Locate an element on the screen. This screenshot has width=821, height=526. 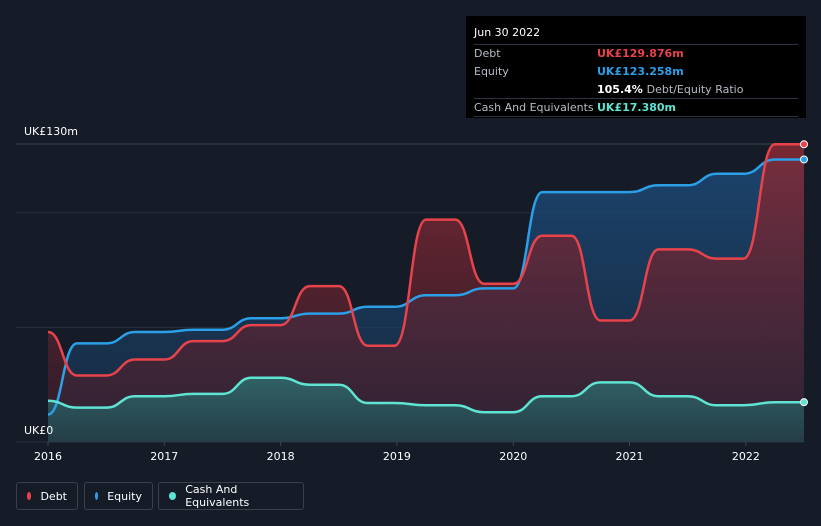
tooltip-label: Equity is located at coordinates (491, 71).